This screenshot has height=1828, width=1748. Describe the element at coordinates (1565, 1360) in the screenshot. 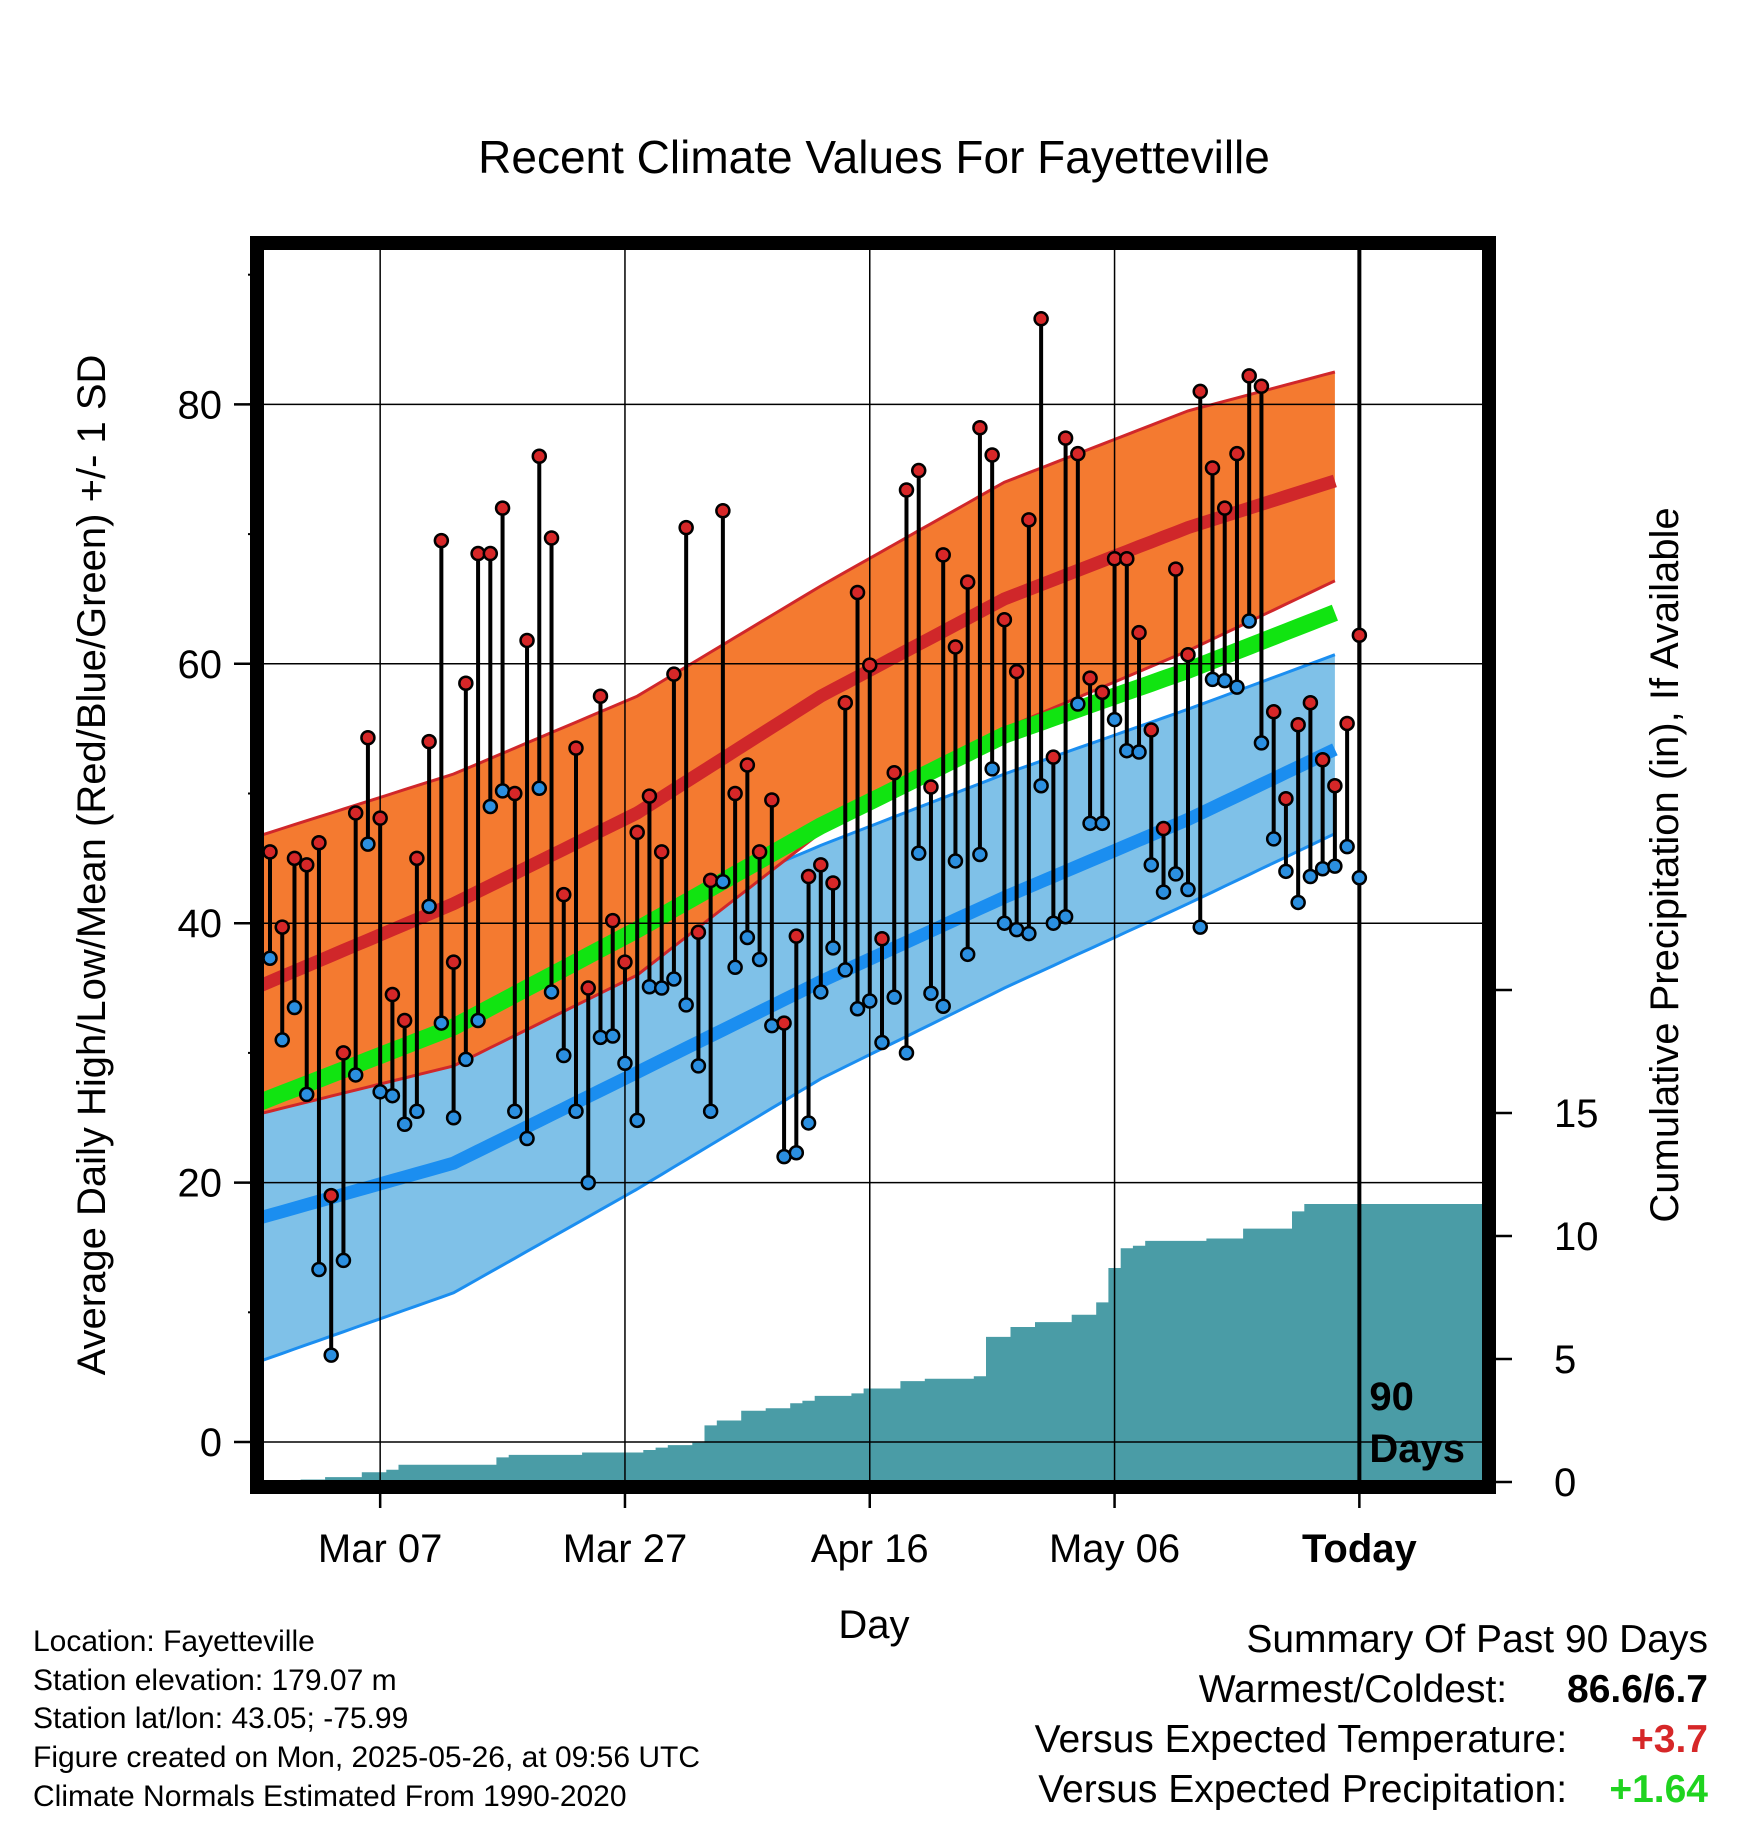

I see `y2-tick-label: 5` at that location.